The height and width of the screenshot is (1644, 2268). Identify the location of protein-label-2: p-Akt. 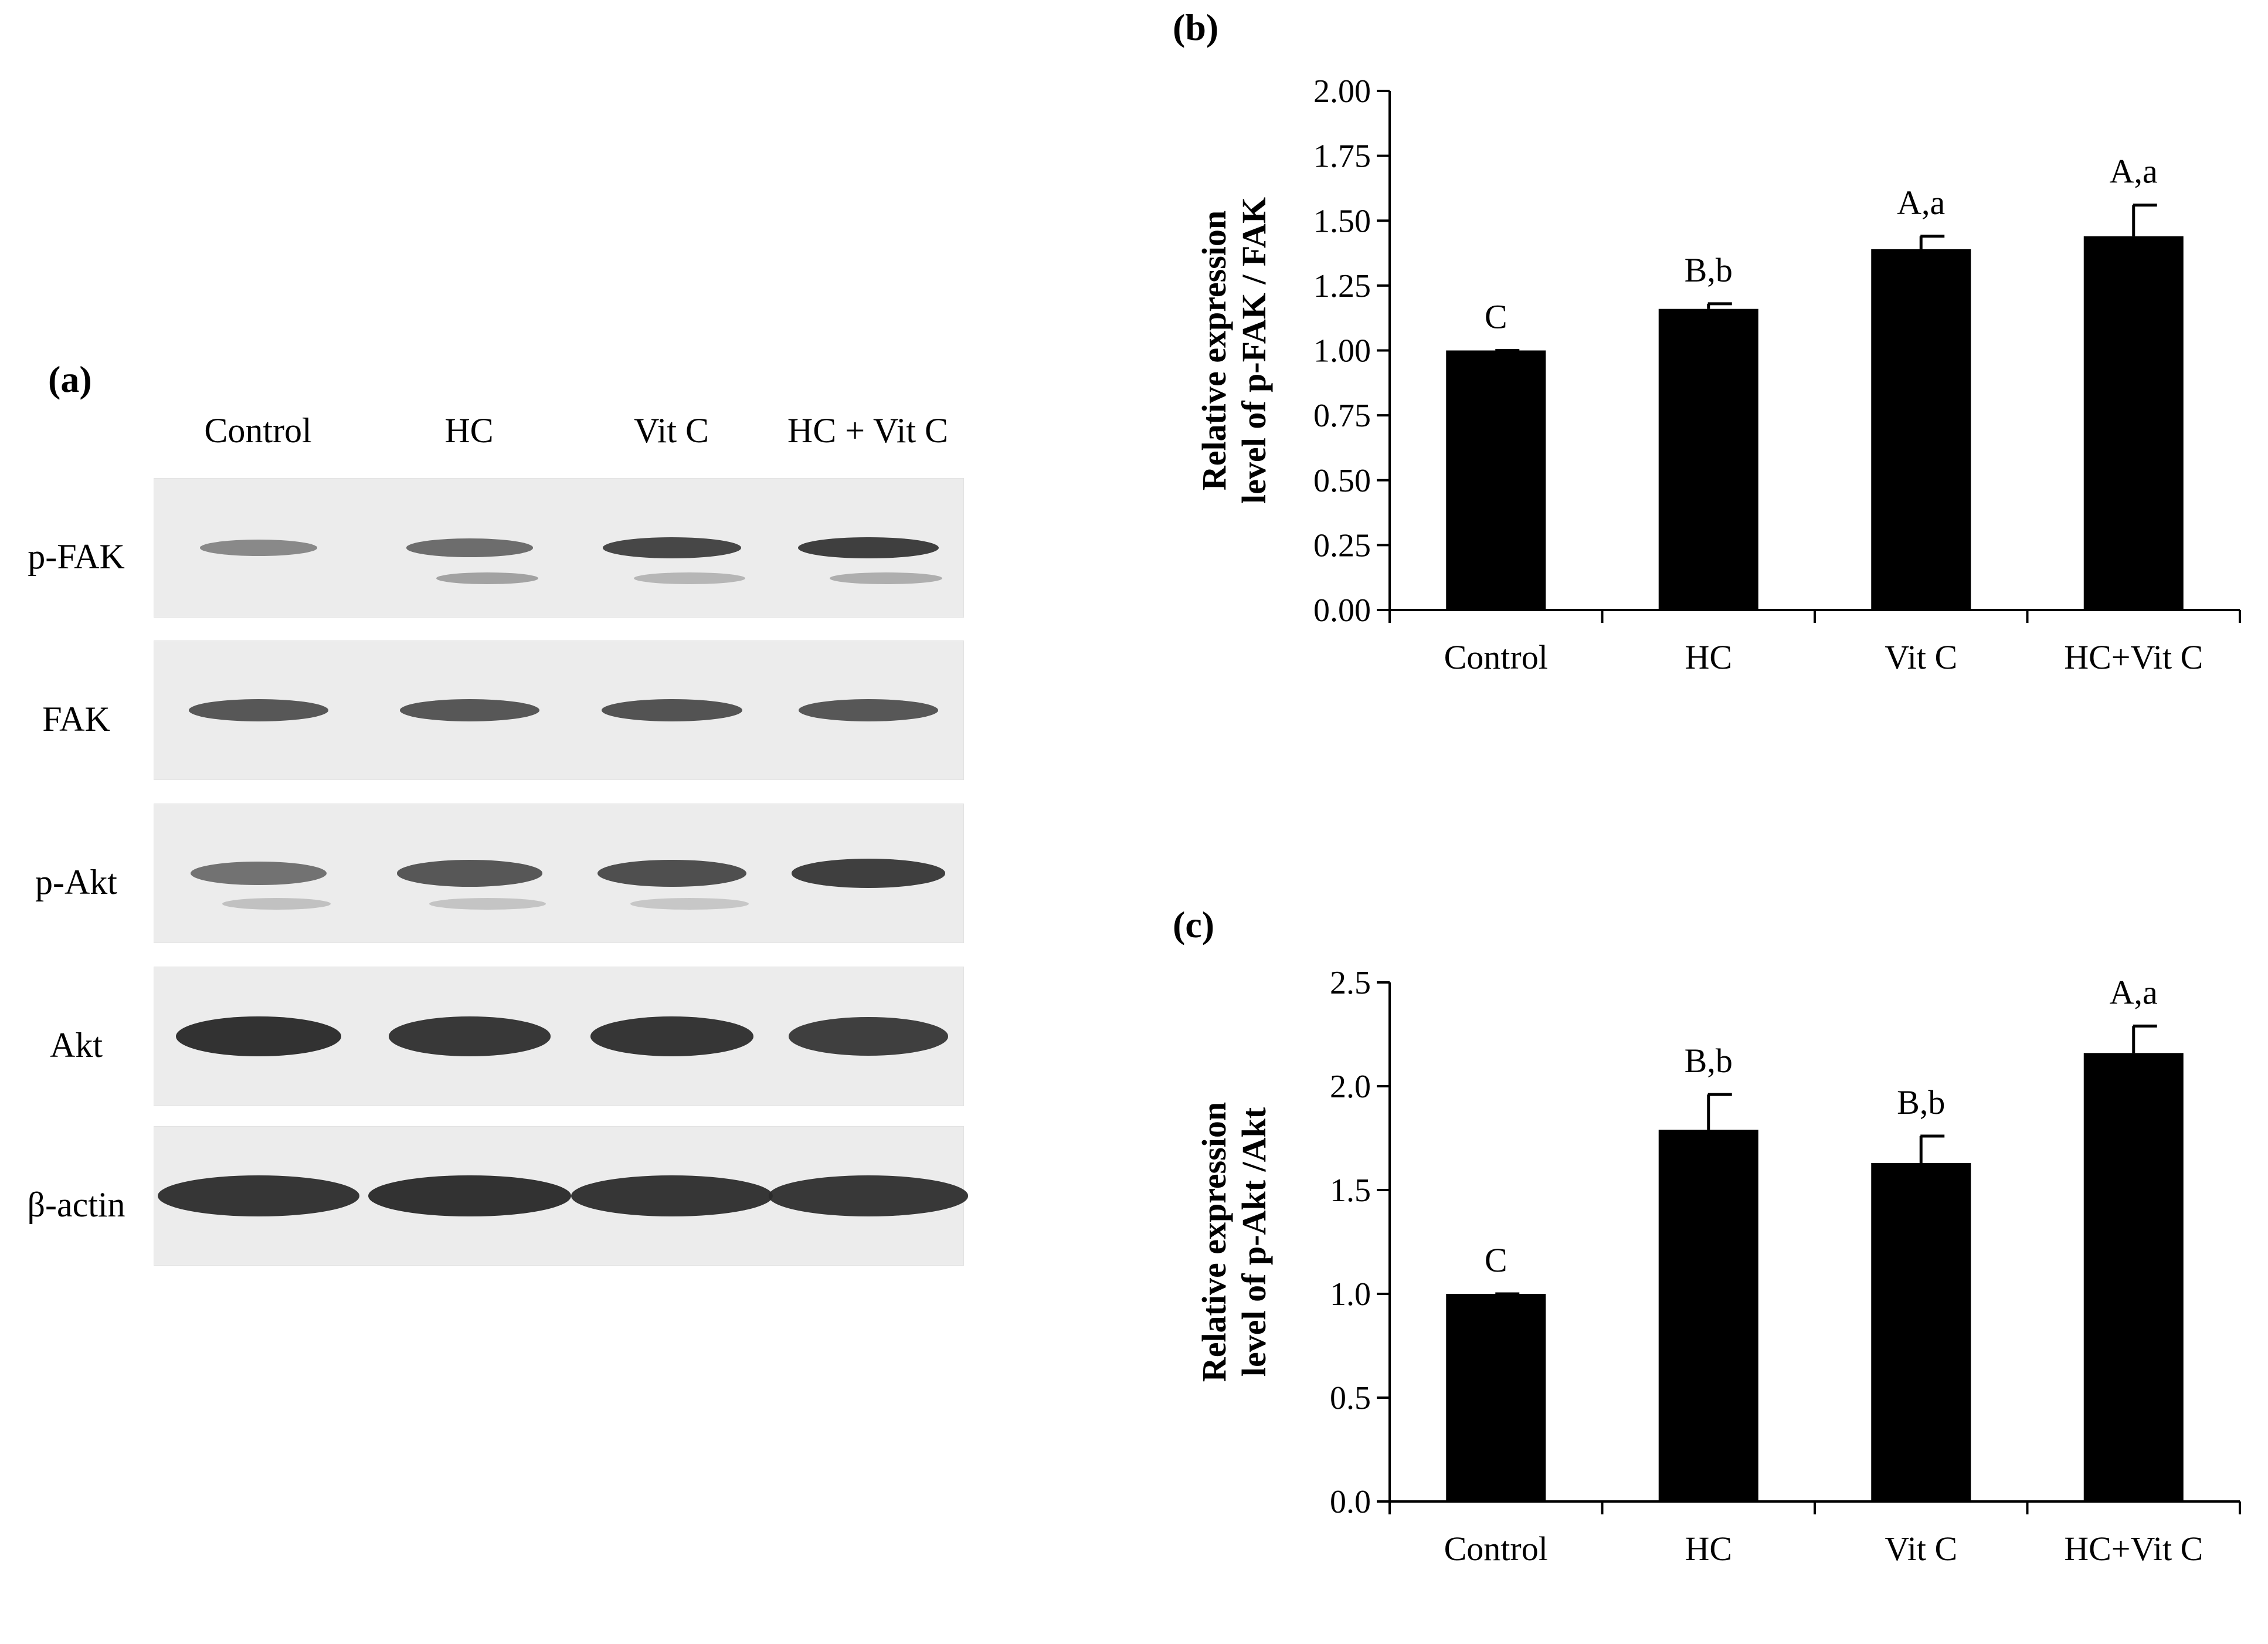
(76, 882).